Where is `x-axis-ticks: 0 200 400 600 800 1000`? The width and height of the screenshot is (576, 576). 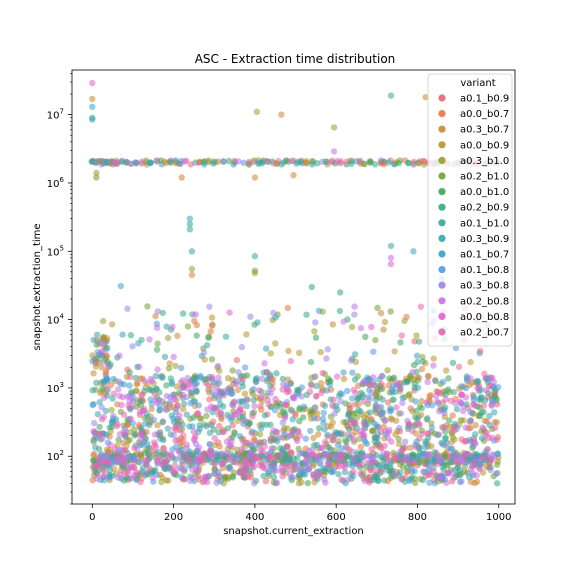
x-axis-ticks: 0 200 400 600 800 1000 is located at coordinates (300, 513).